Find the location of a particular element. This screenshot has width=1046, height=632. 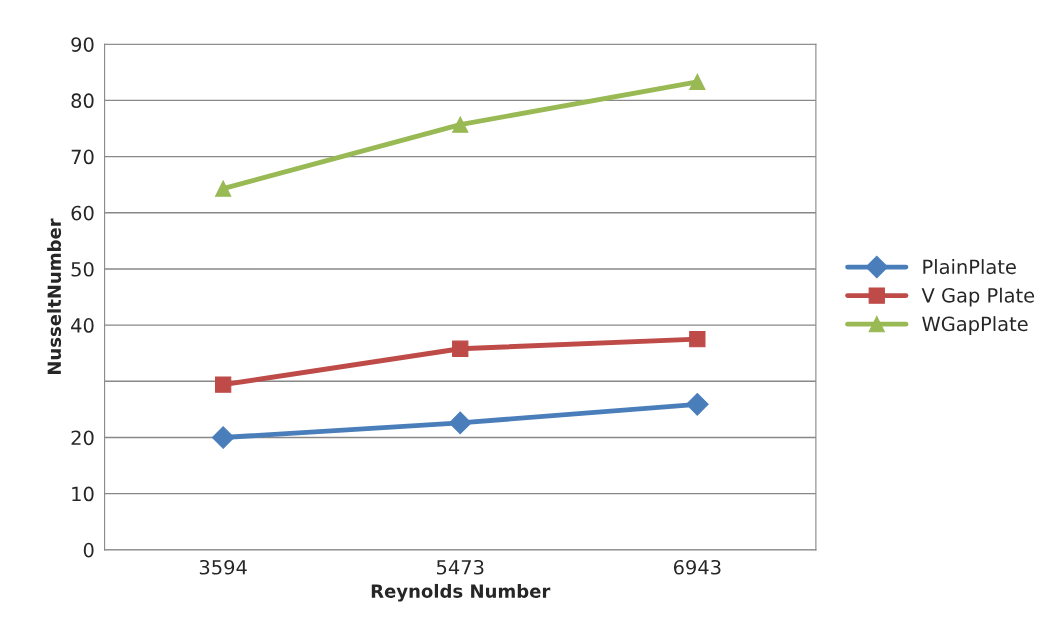

y-tick-label: 60 is located at coordinates (82, 213).